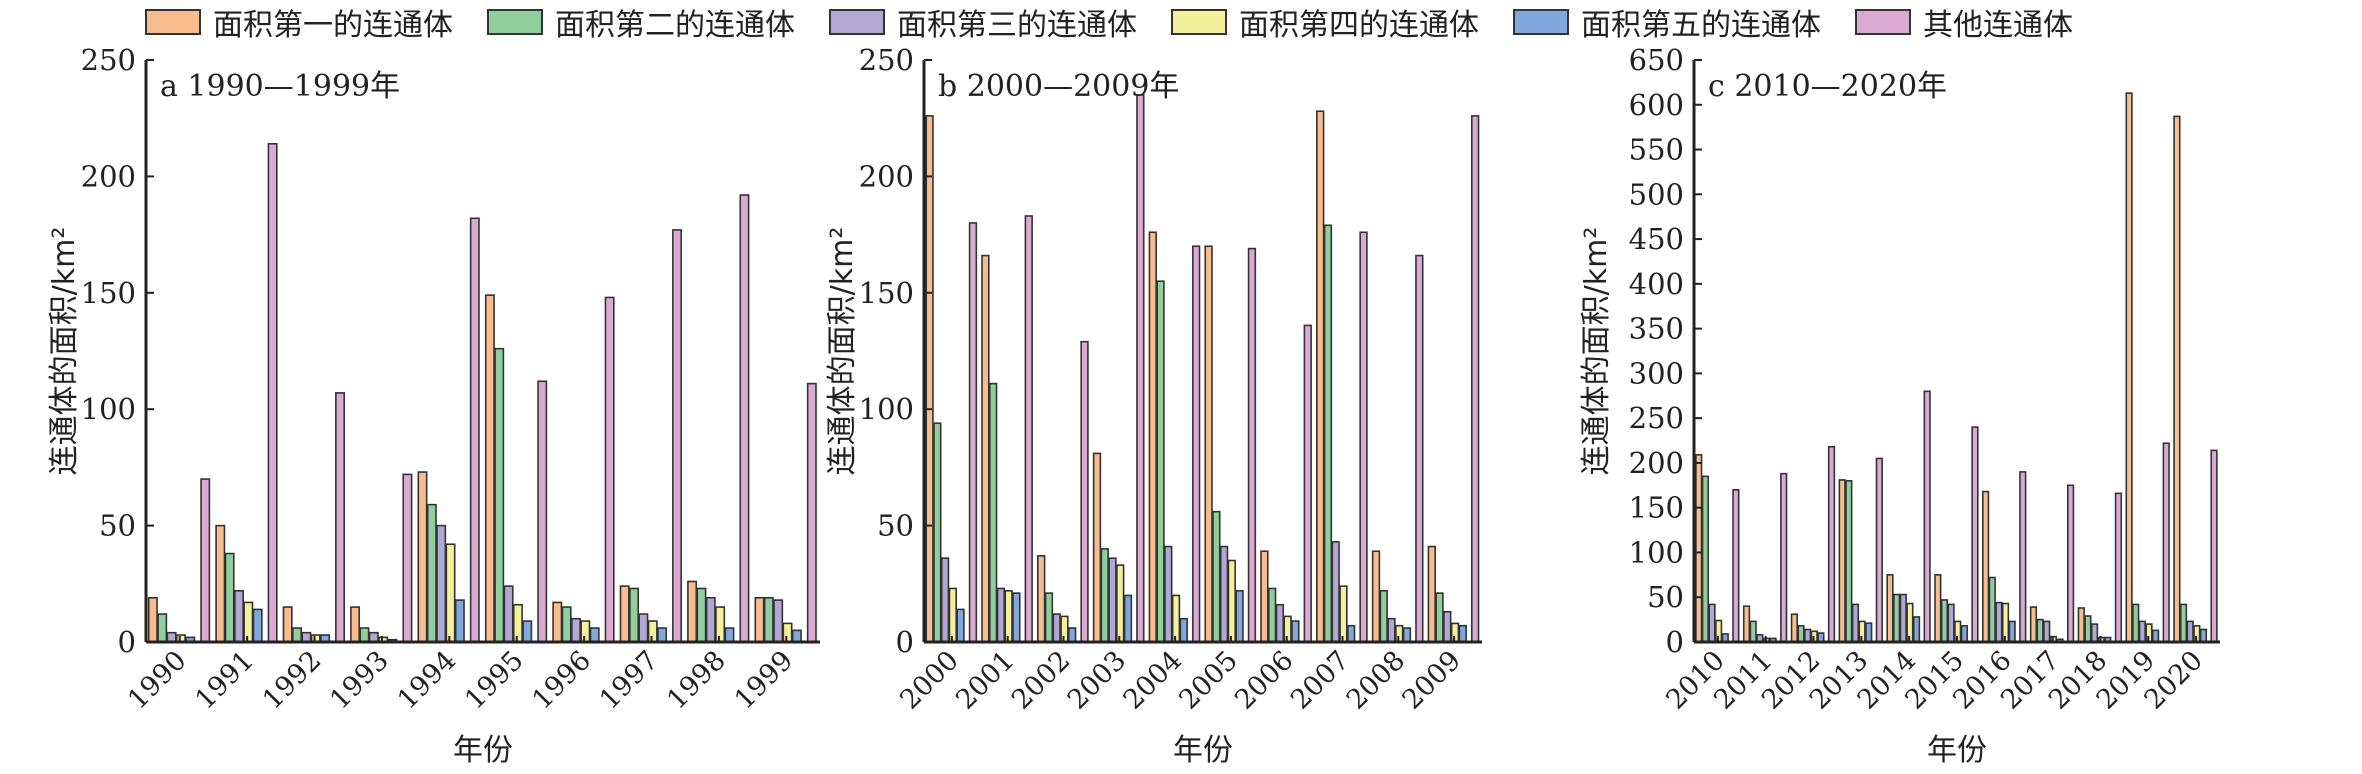 This screenshot has height=774, width=2362. I want to click on x-tick-label: 1991, so click(225, 680).